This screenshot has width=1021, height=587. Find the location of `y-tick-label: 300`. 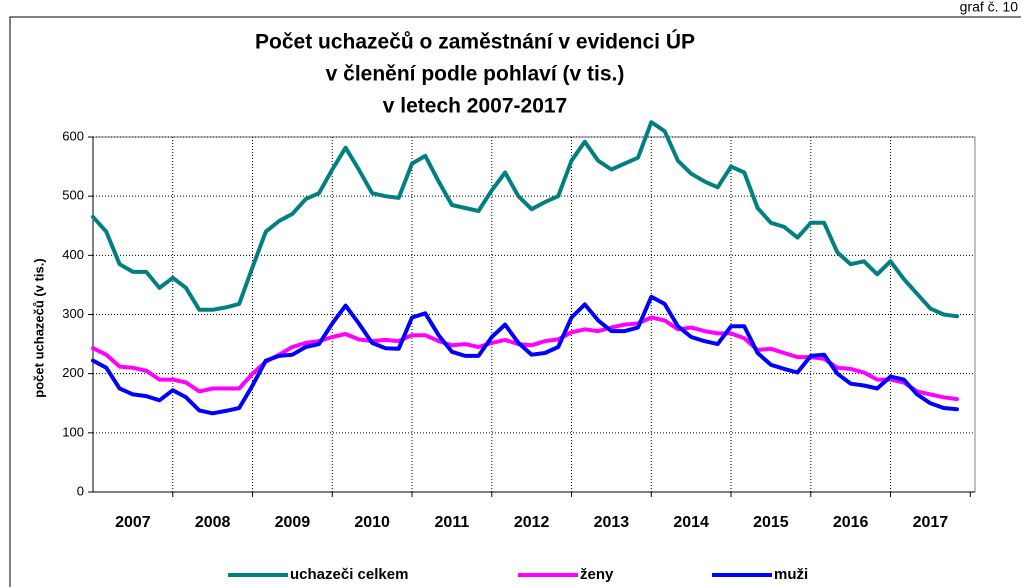

y-tick-label: 300 is located at coordinates (73, 313).